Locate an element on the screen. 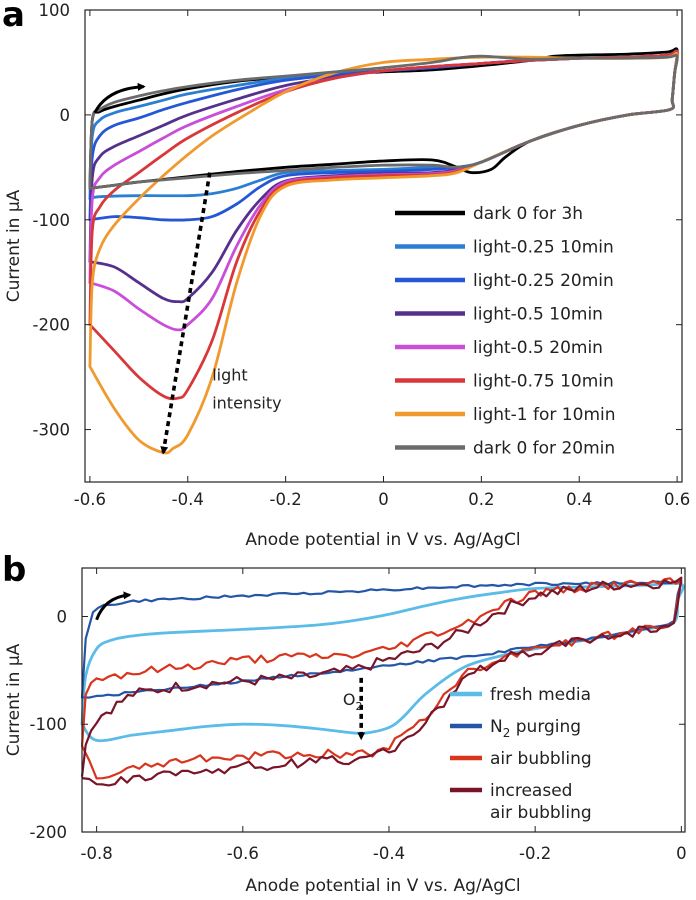 Image resolution: width=696 pixels, height=900 pixels. annotation-text: light is located at coordinates (229, 374).